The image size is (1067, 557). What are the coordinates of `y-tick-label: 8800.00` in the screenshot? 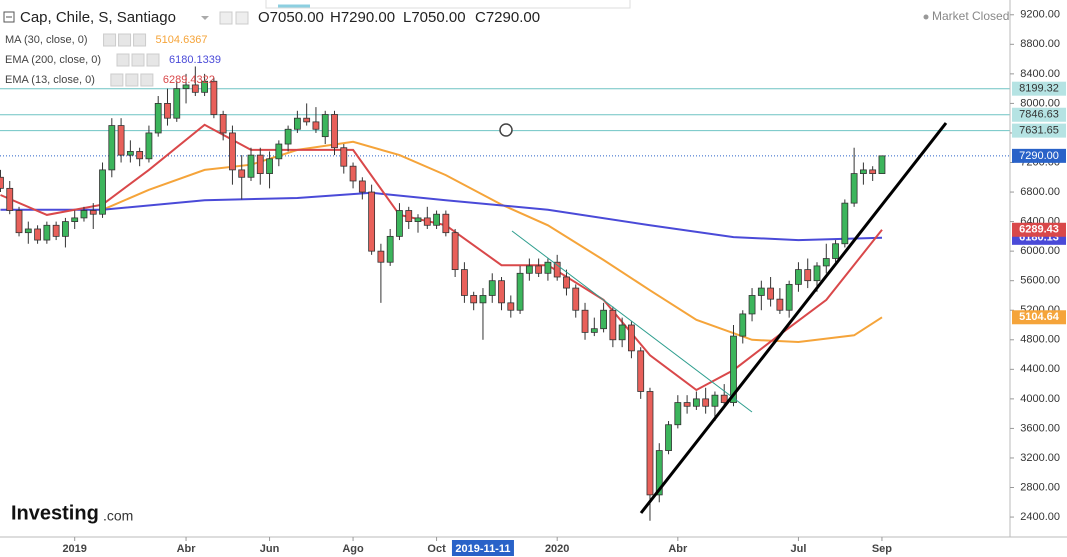 It's located at (1040, 44).